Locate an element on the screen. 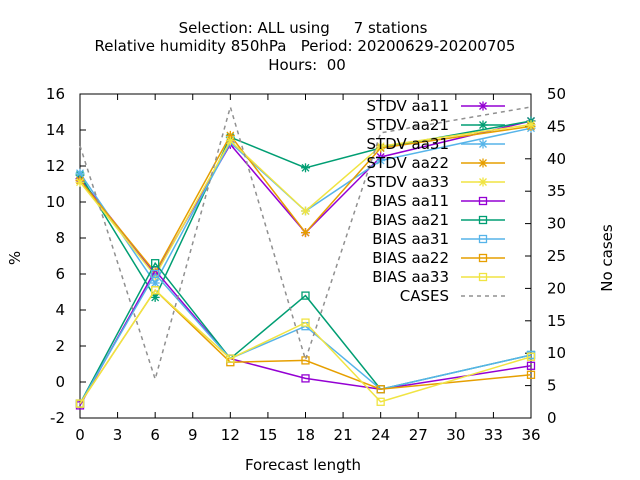  y-tick-label: 6 is located at coordinates (60, 274).